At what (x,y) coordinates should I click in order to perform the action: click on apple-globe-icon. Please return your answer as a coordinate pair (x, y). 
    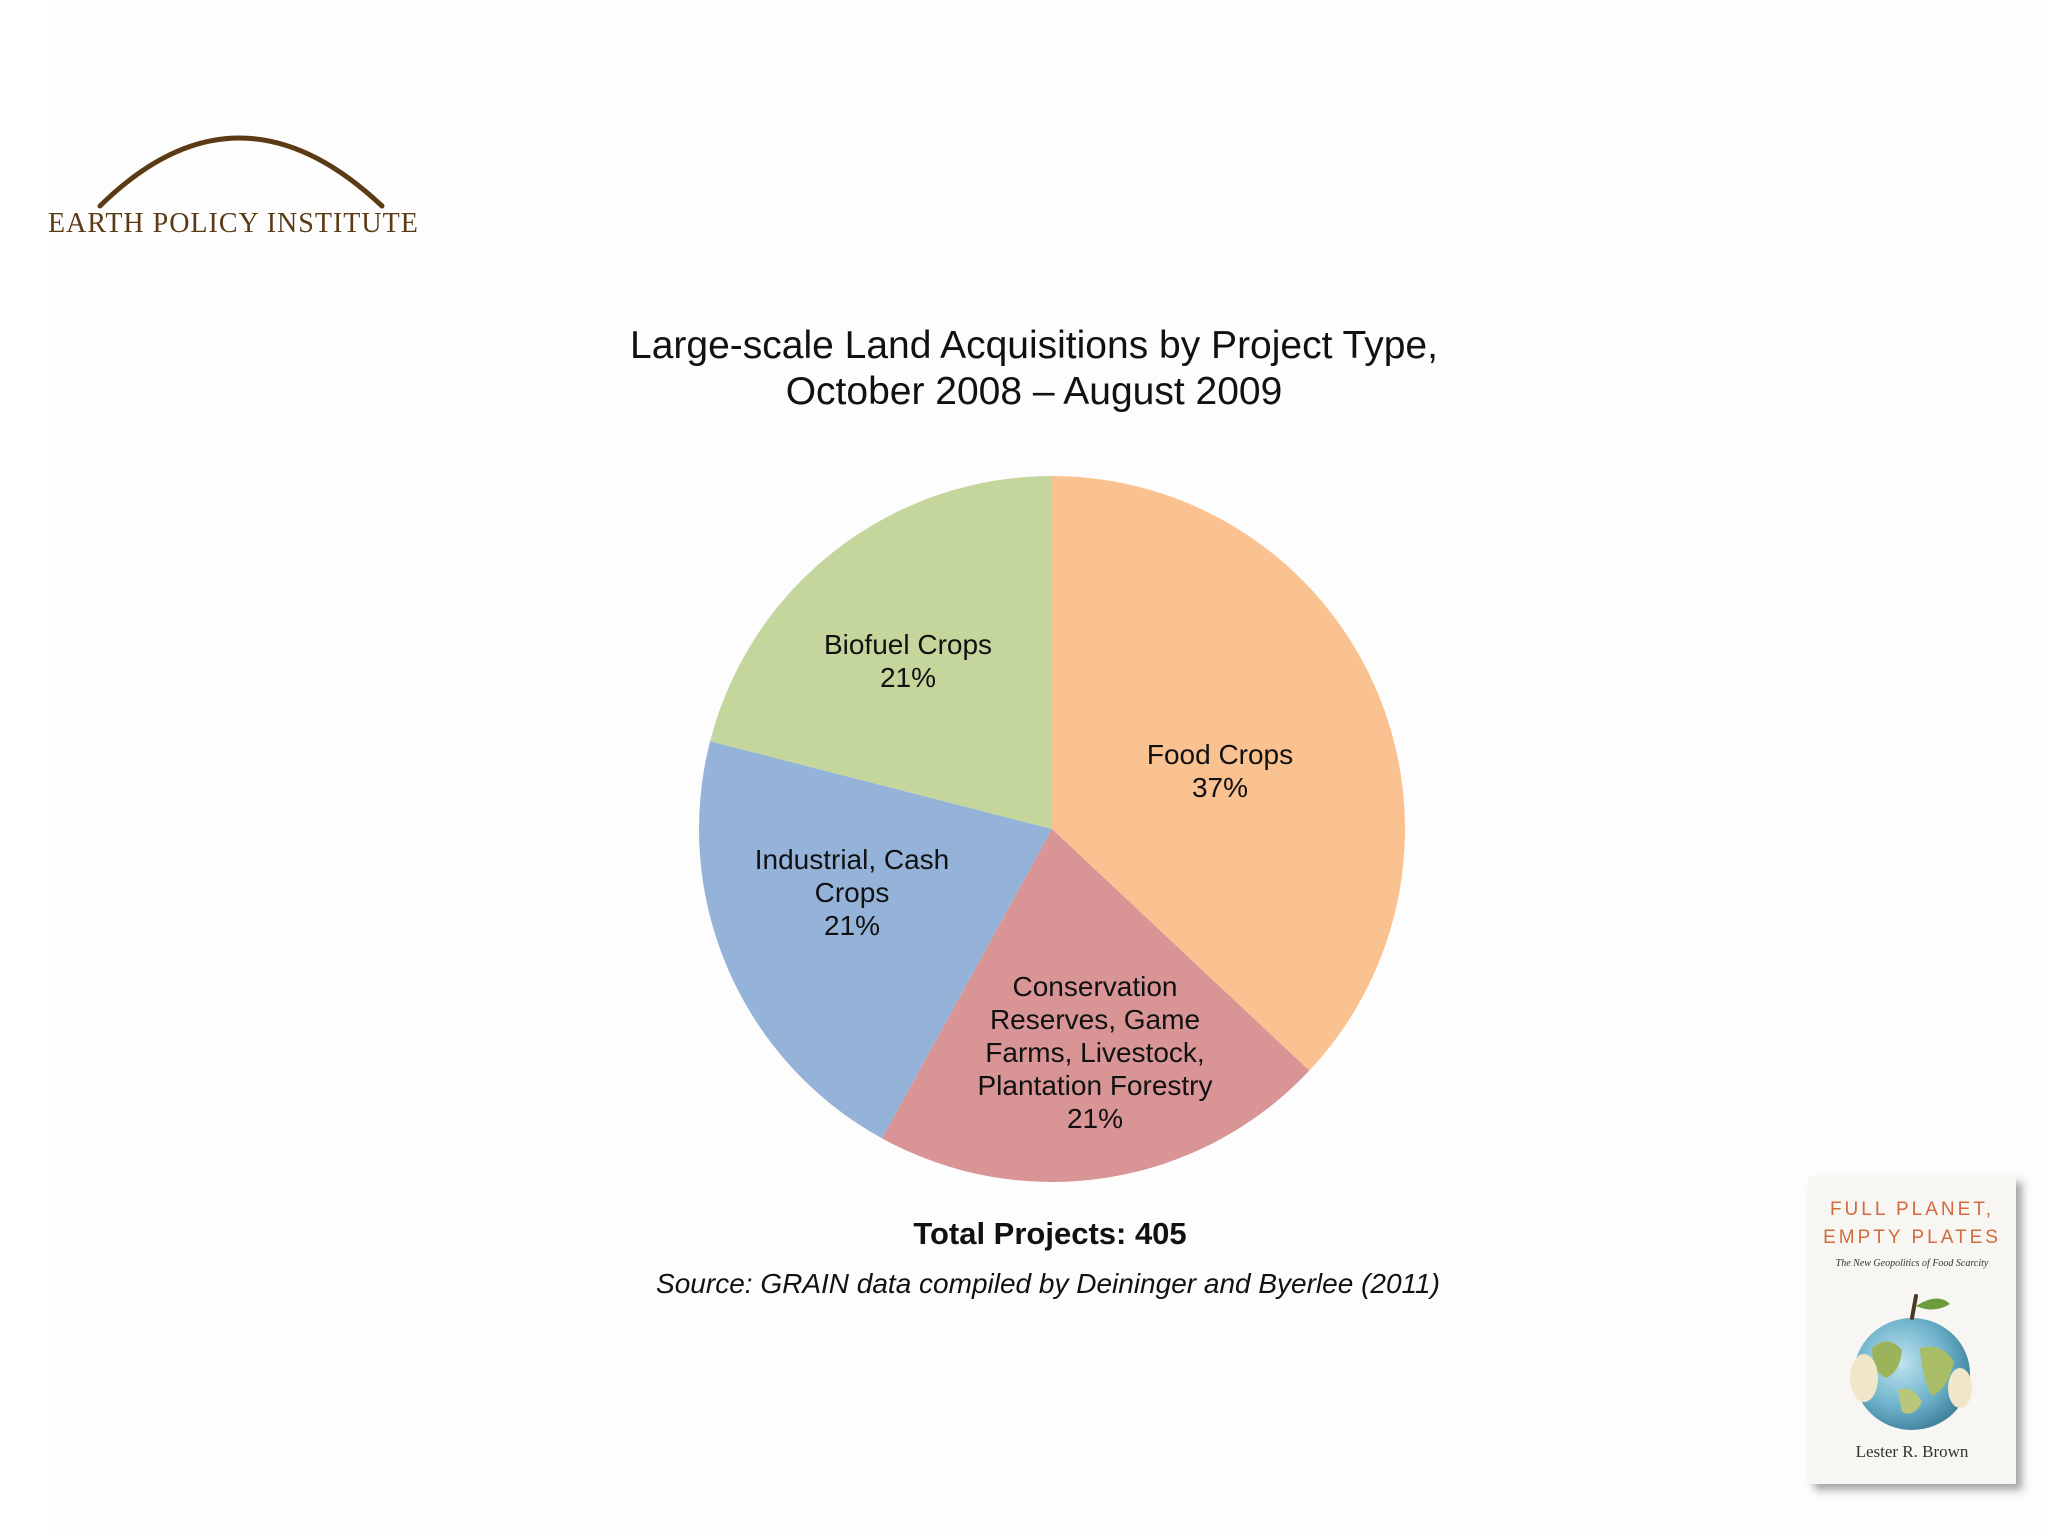
    Looking at the image, I should click on (1911, 1362).